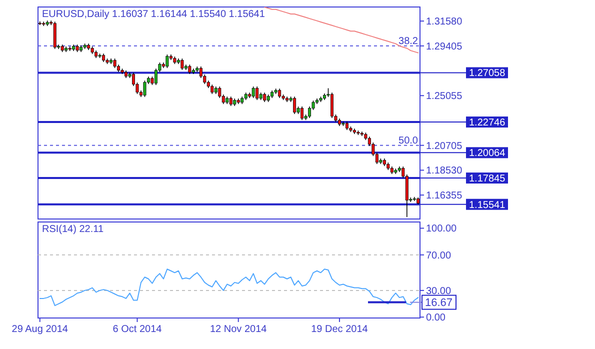  I want to click on ref-line-label: 1.17845, so click(487, 179).